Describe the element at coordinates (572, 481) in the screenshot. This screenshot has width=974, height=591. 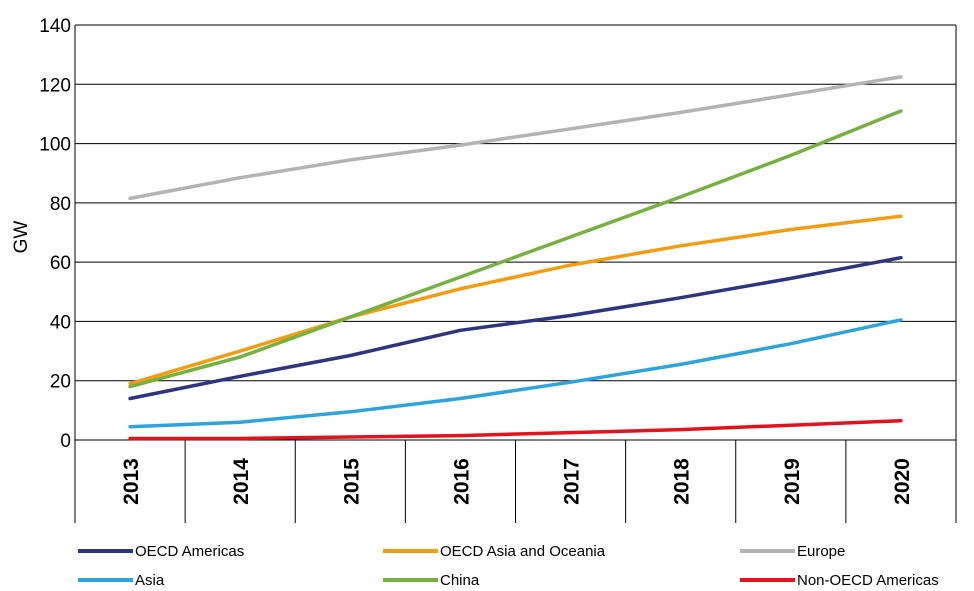
I see `x-tick-label: 2017` at that location.